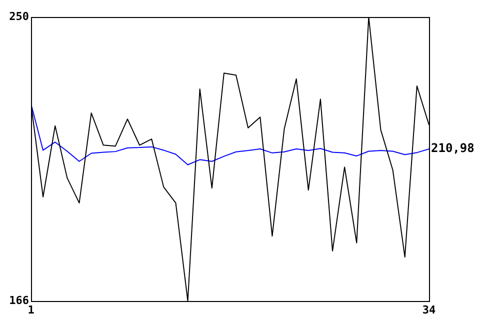  Describe the element at coordinates (429, 309) in the screenshot. I see `x-tick-label: 34` at that location.